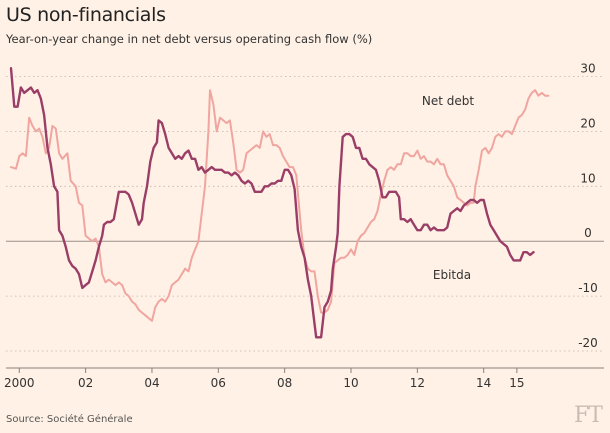 The width and height of the screenshot is (610, 433). Describe the element at coordinates (218, 383) in the screenshot. I see `x-tick-label: 06` at that location.